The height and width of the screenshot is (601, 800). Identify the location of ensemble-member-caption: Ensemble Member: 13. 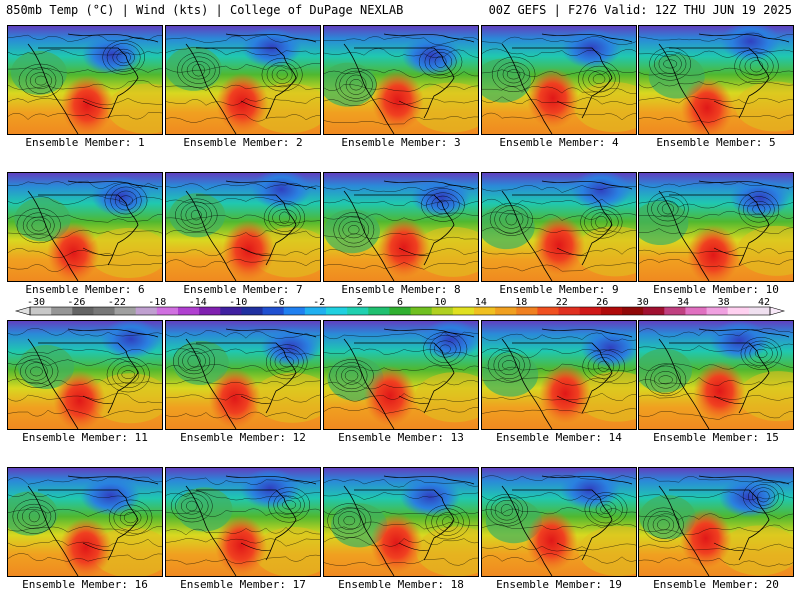
(401, 437).